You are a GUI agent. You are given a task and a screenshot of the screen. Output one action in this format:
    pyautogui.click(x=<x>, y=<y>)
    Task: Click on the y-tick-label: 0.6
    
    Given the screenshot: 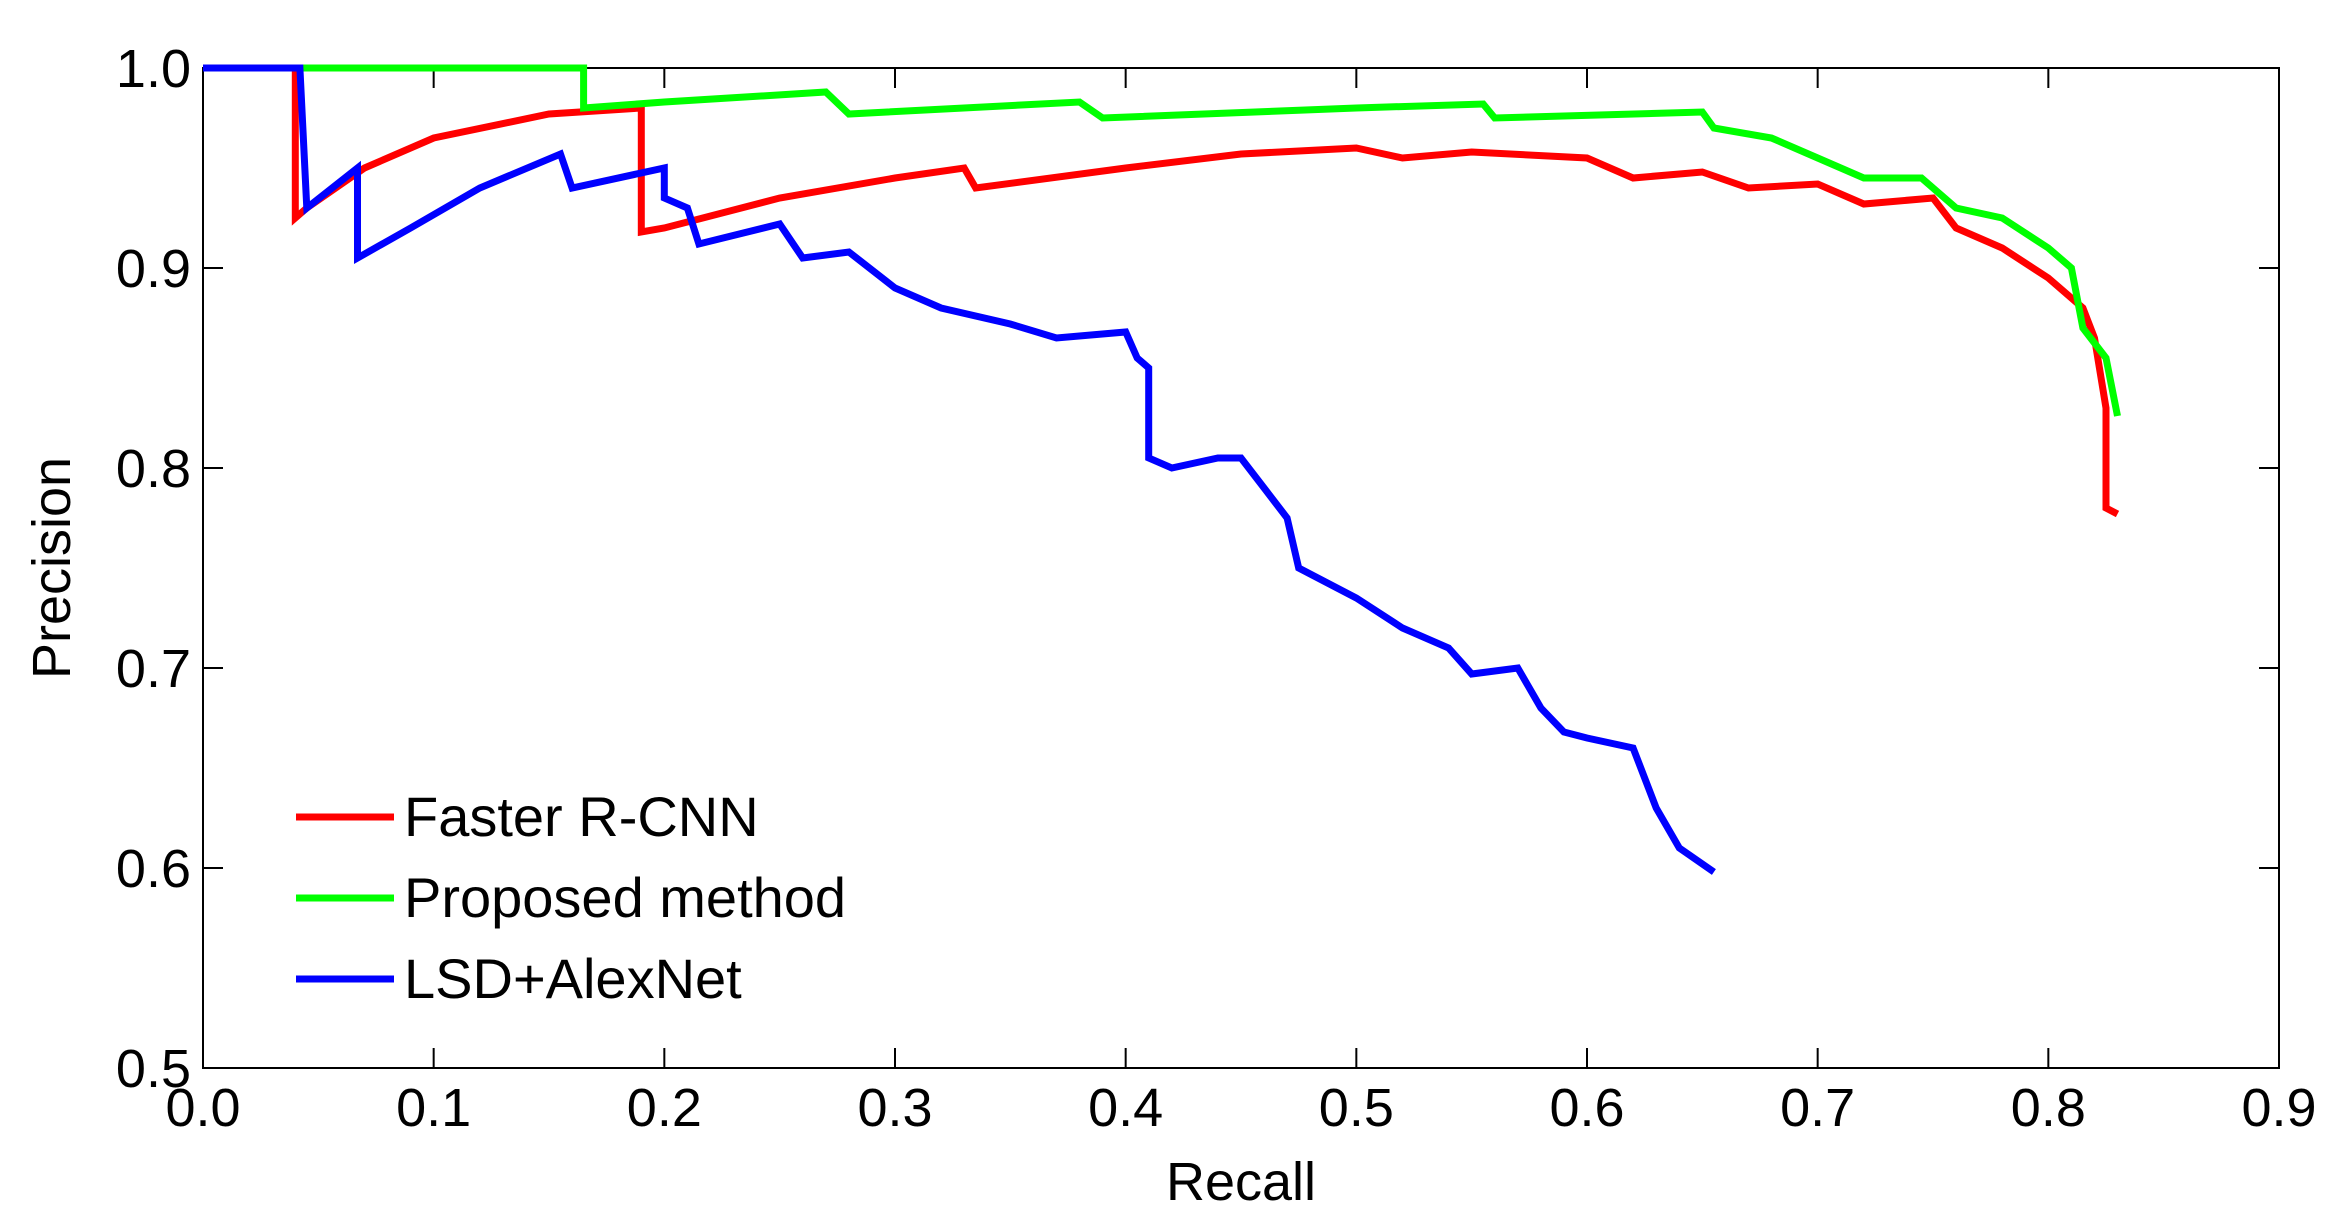 What is the action you would take?
    pyautogui.click(x=153, y=869)
    